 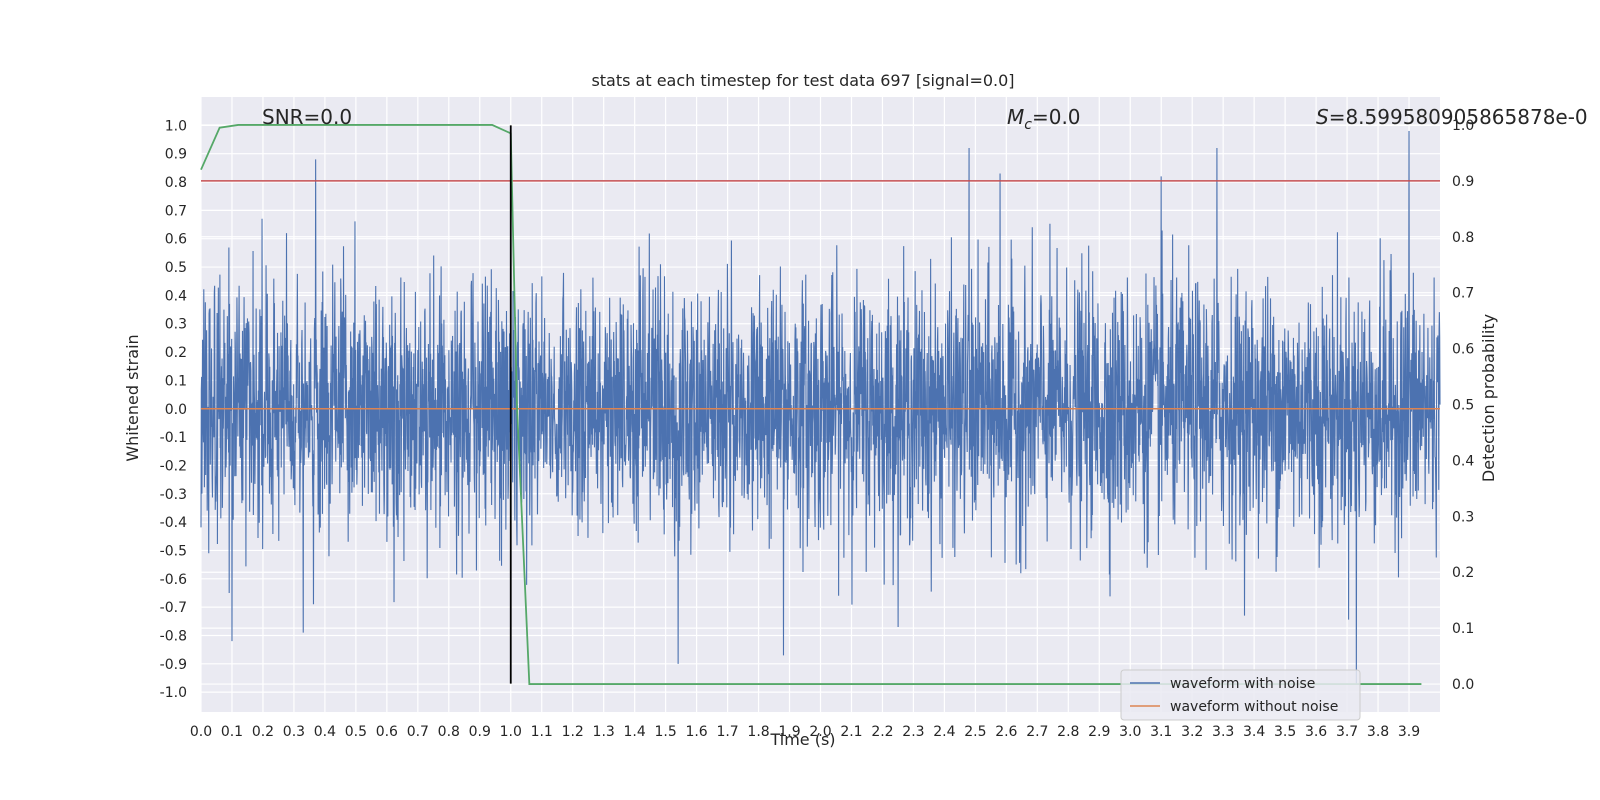 I want to click on y2-tick-label: 0.1, so click(x=1463, y=629).